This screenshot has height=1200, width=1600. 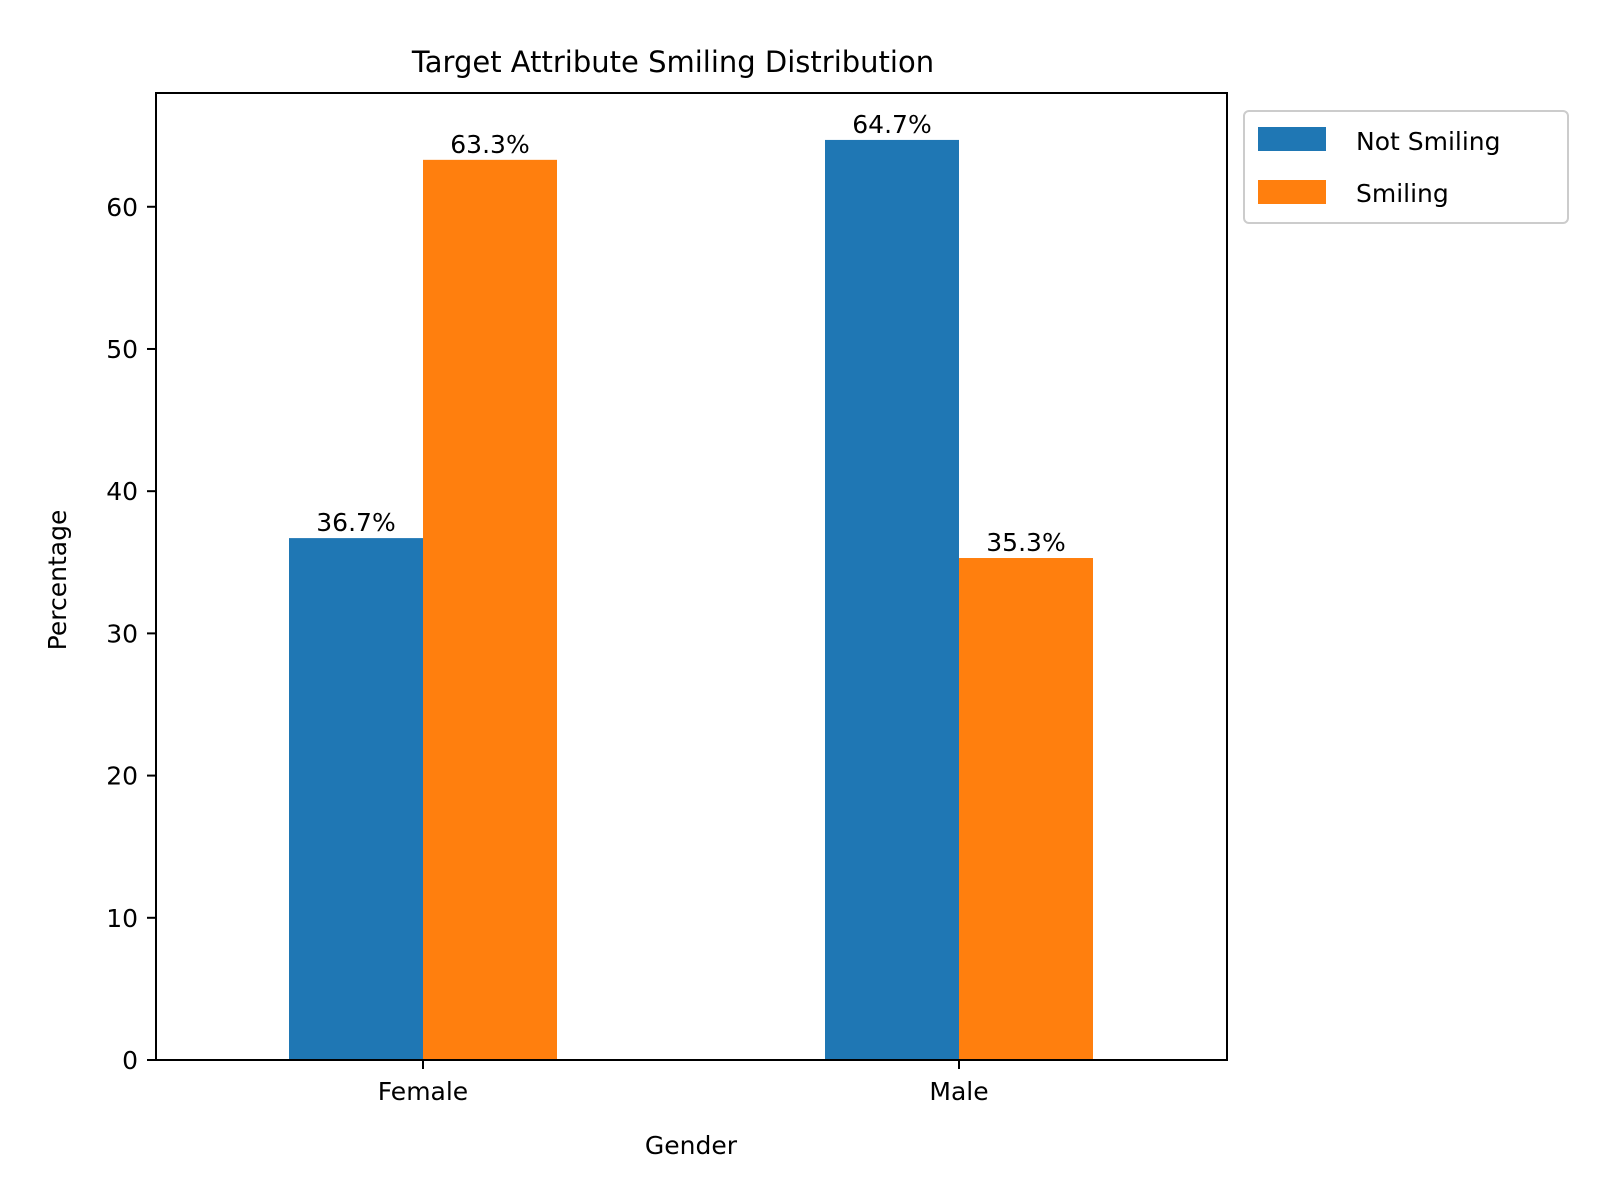 What do you see at coordinates (1025, 542) in the screenshot?
I see `bar-value-label-male-smiling: 35.3%` at bounding box center [1025, 542].